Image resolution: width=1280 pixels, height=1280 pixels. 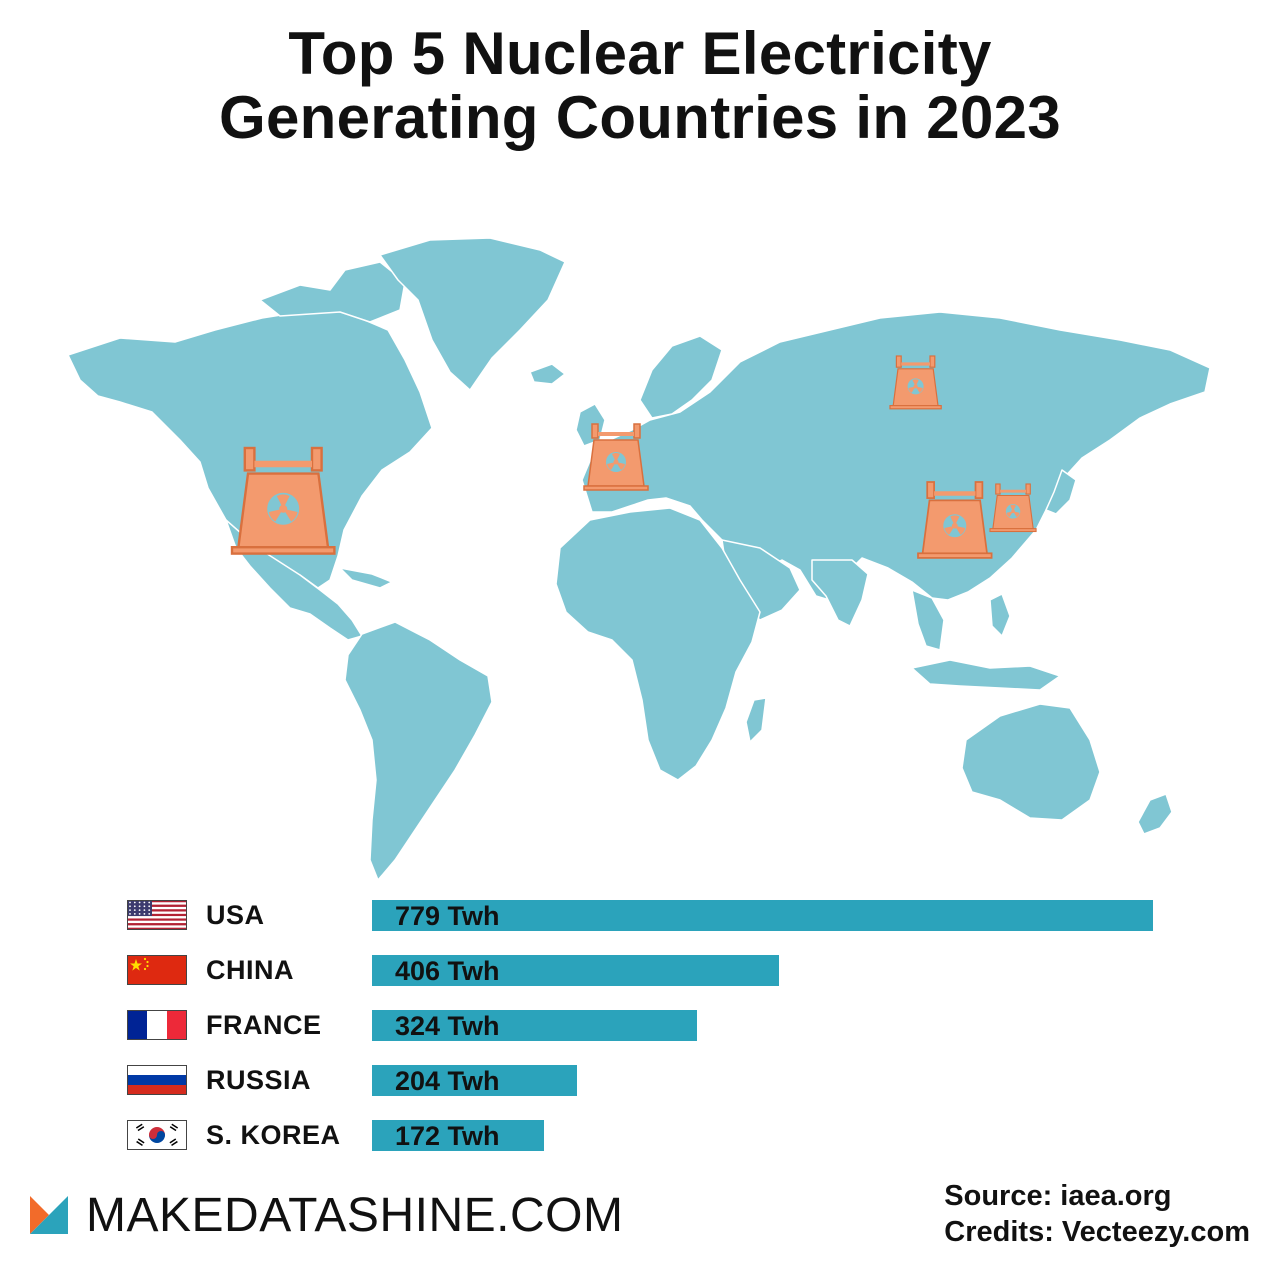 I want to click on southeast-asia-landmass, so click(x=928, y=620).